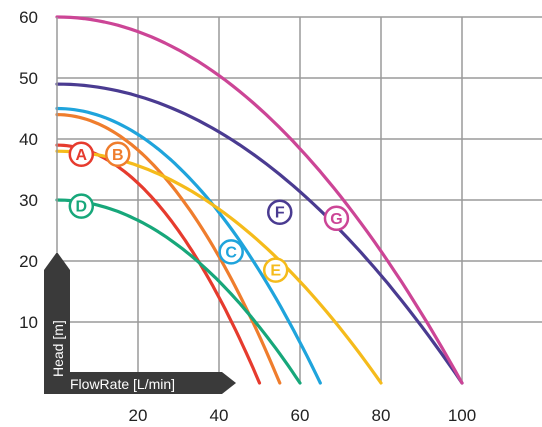  Describe the element at coordinates (381, 415) in the screenshot. I see `x-tick-label: 80` at that location.